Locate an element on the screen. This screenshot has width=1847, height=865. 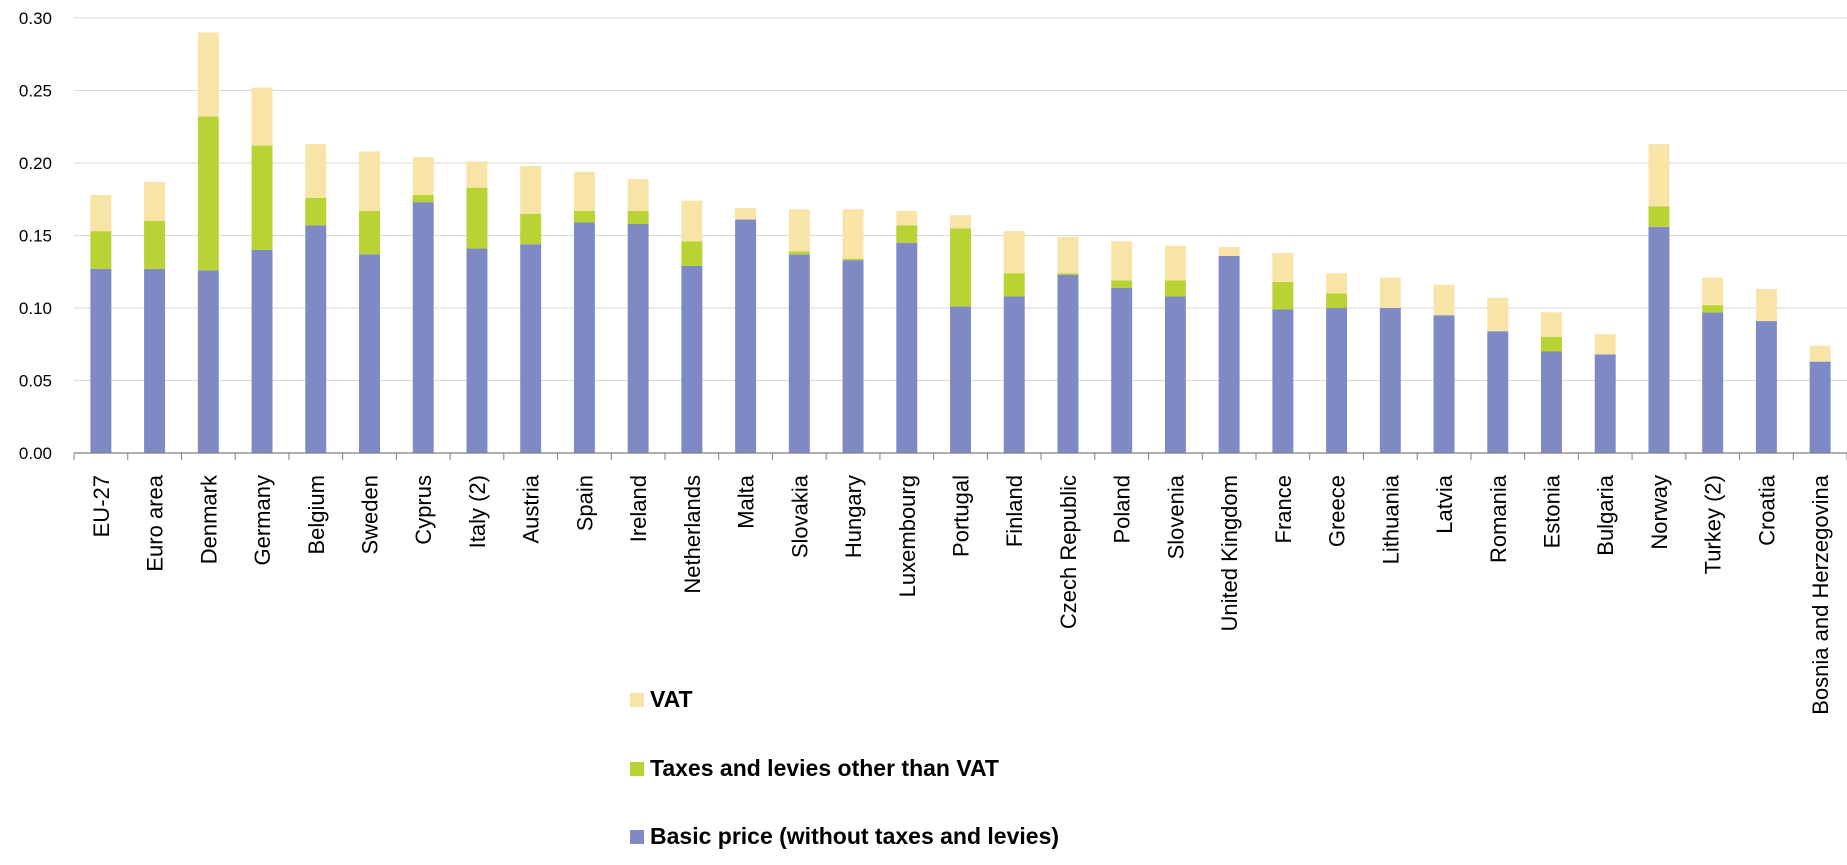
y-tick-label: 0.05 is located at coordinates (35, 381).